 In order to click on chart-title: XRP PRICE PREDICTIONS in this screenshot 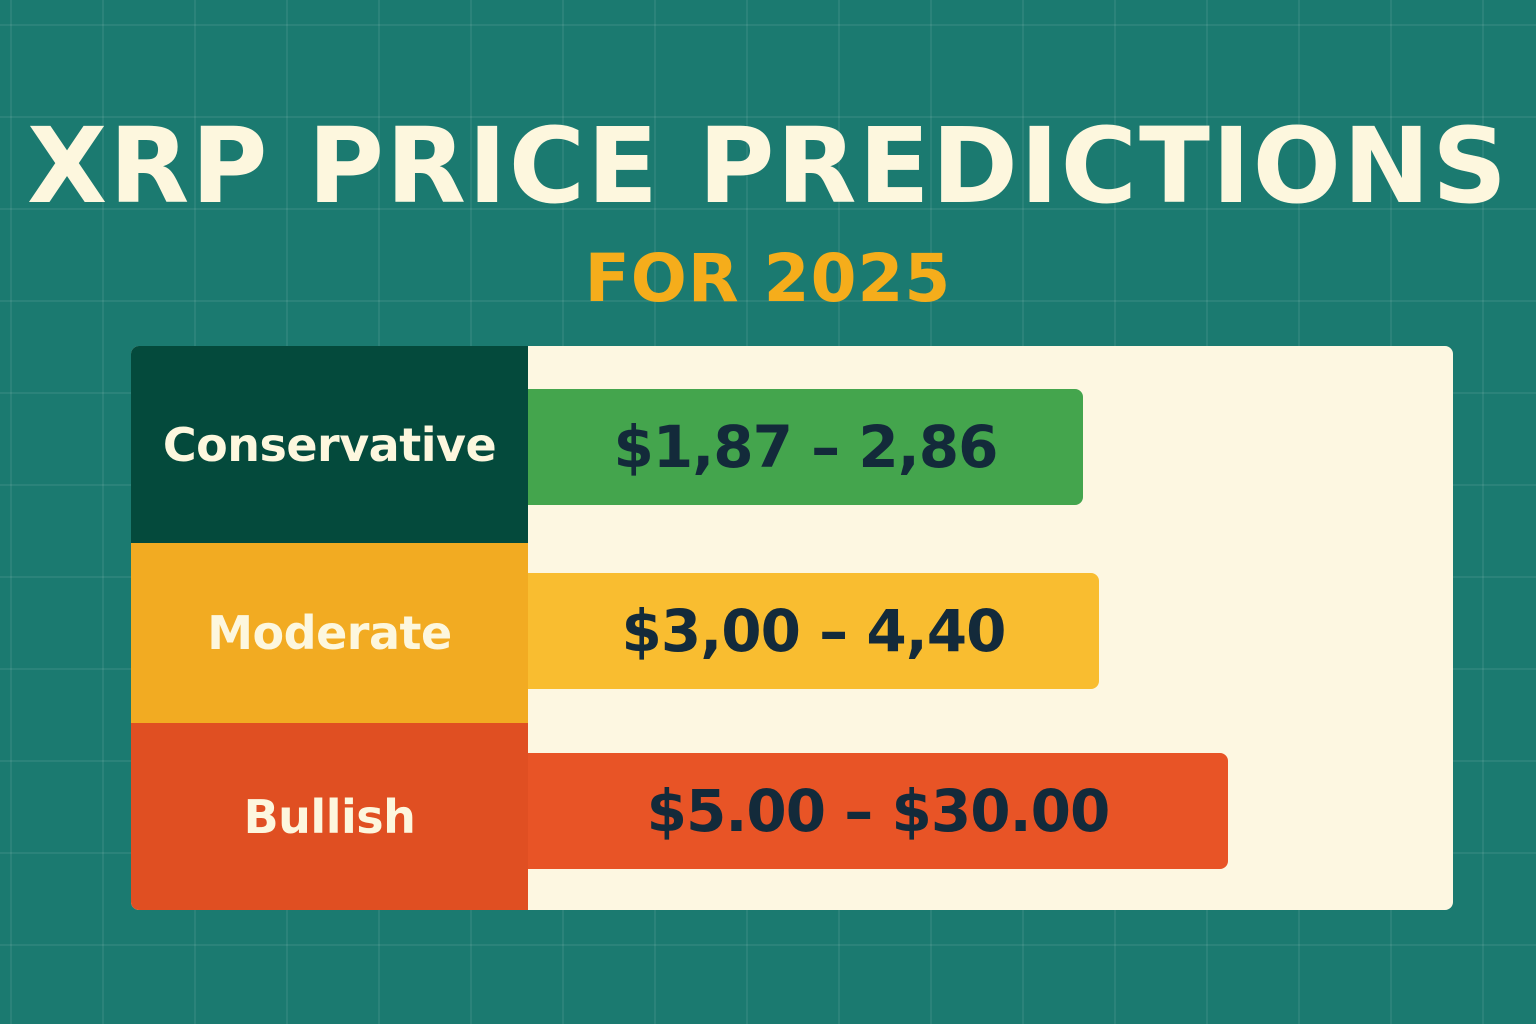, I will do `click(768, 166)`.